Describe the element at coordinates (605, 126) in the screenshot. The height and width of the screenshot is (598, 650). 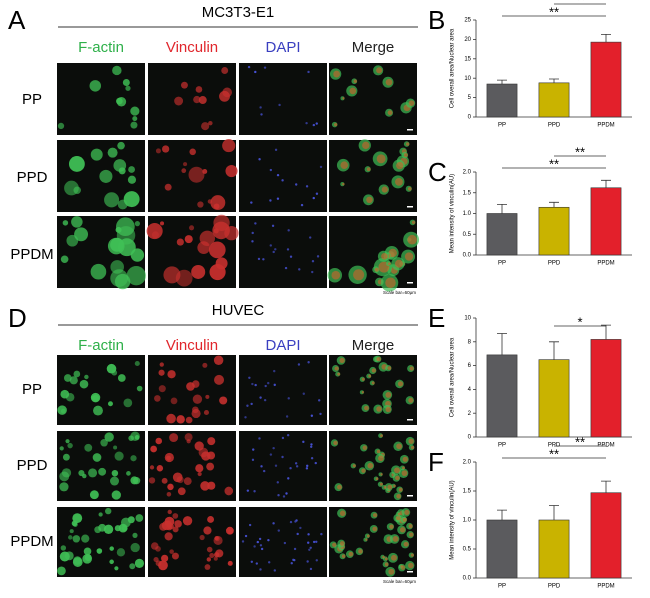
I see `x-tick-label: PPDM` at that location.